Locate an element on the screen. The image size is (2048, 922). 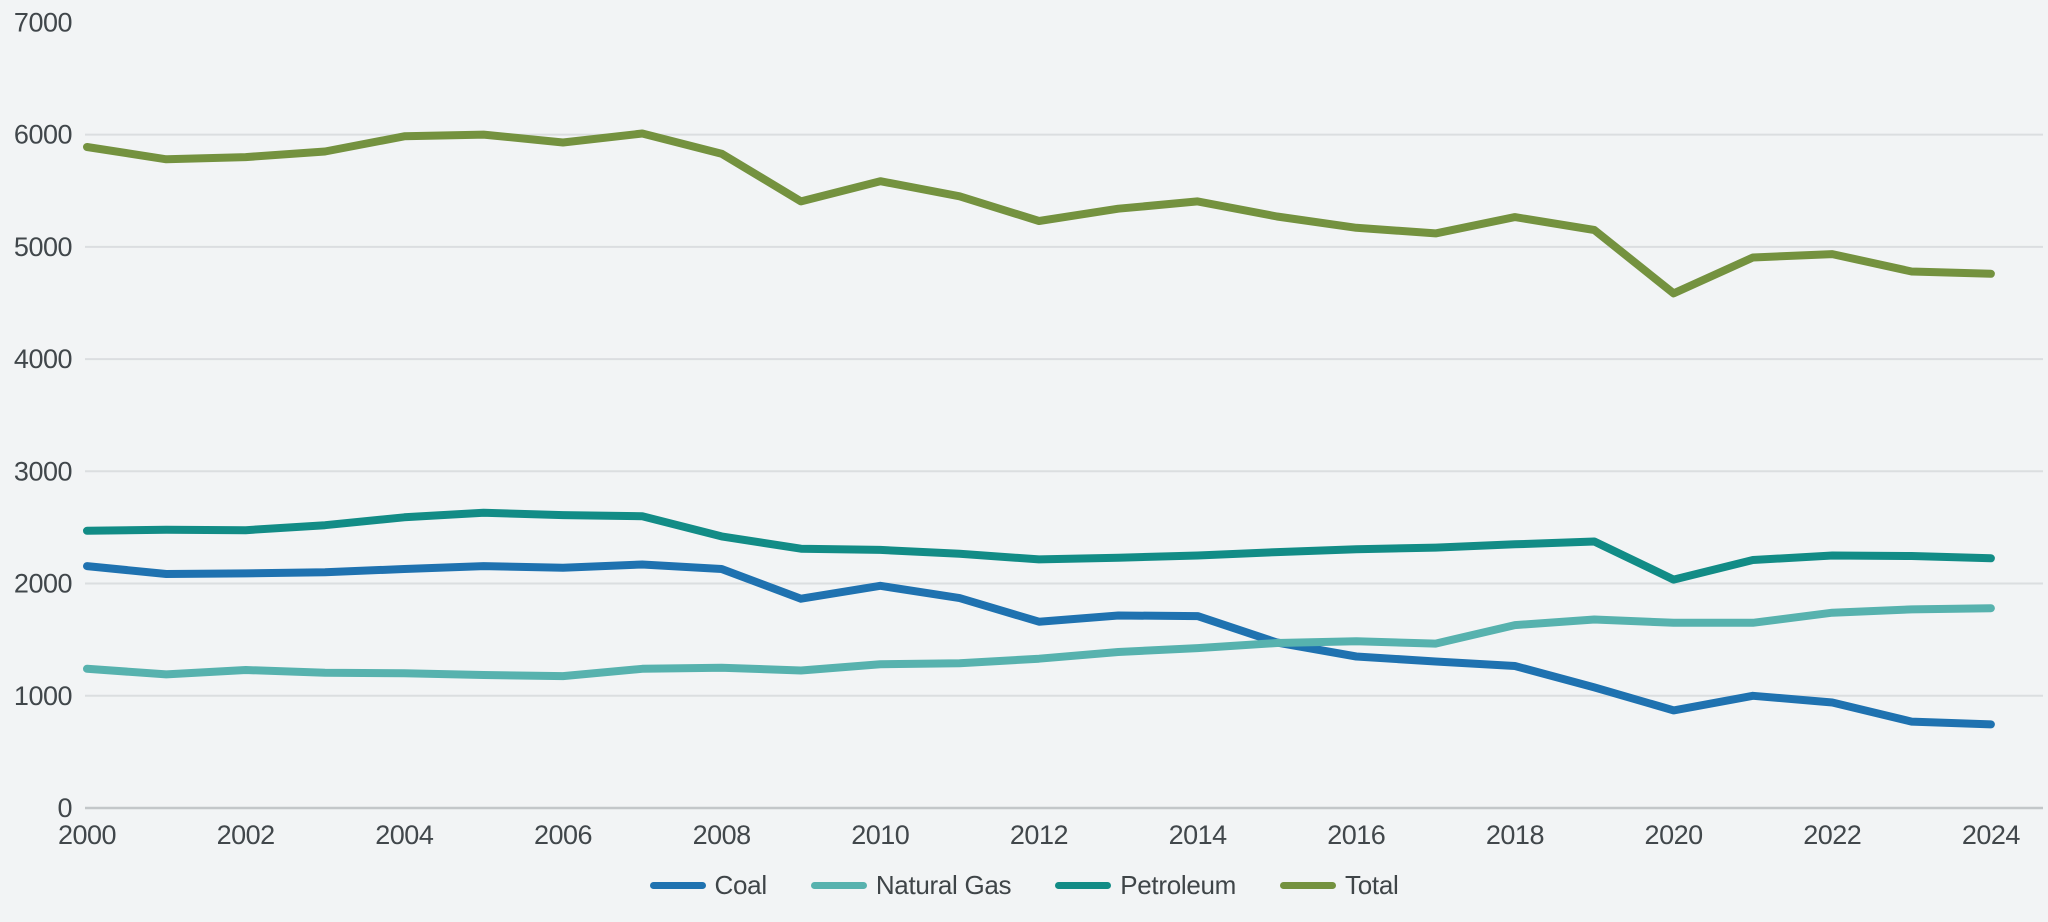
legend-label: Coal is located at coordinates (741, 885).